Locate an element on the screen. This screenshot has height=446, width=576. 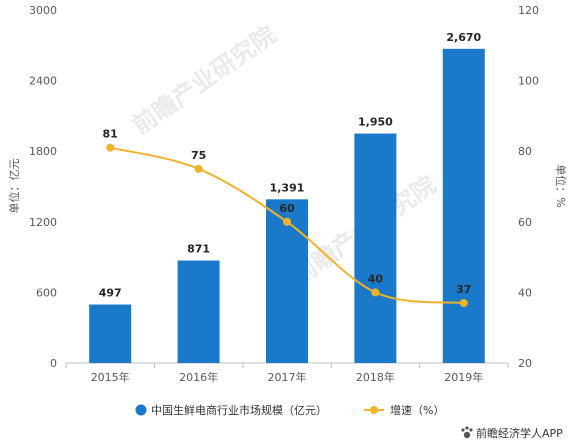
line-value-label: 60 is located at coordinates (287, 208).